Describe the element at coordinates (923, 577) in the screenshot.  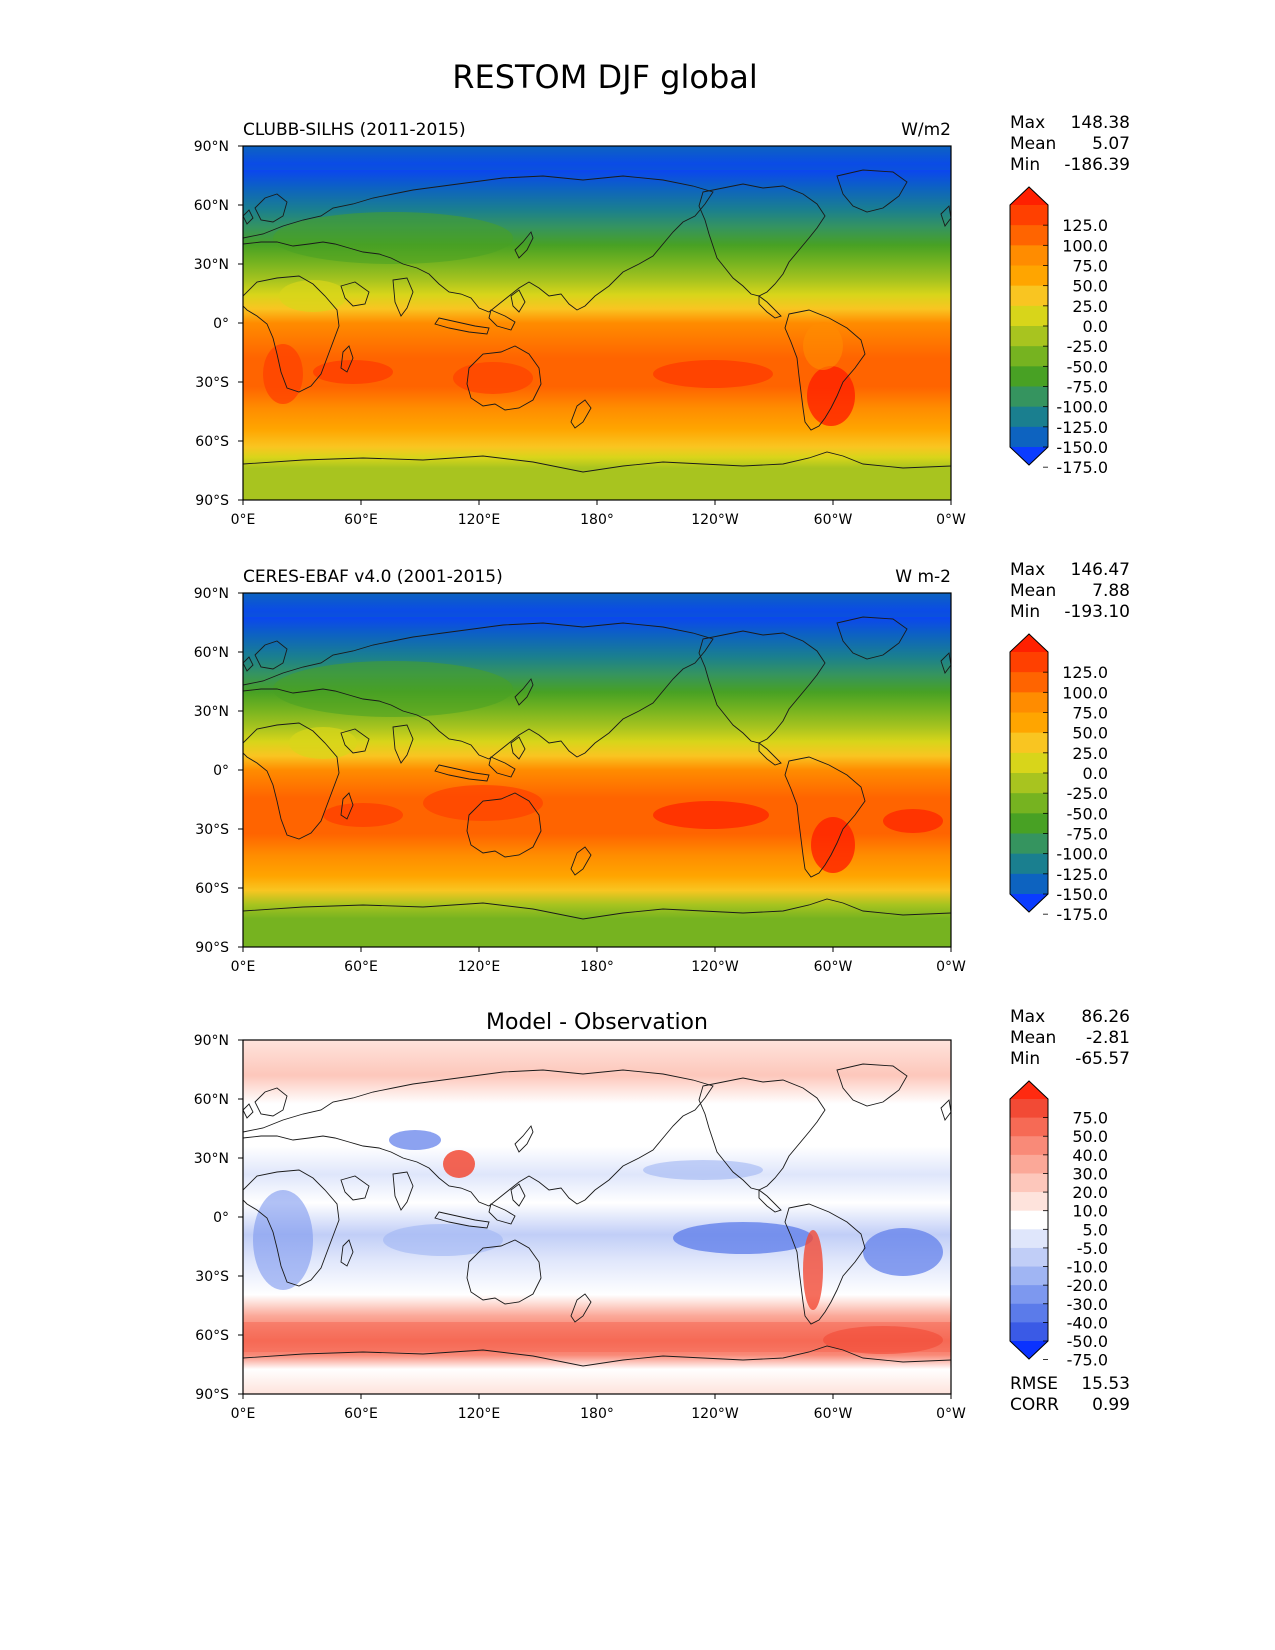
I see `panel-units: W m-2` at that location.